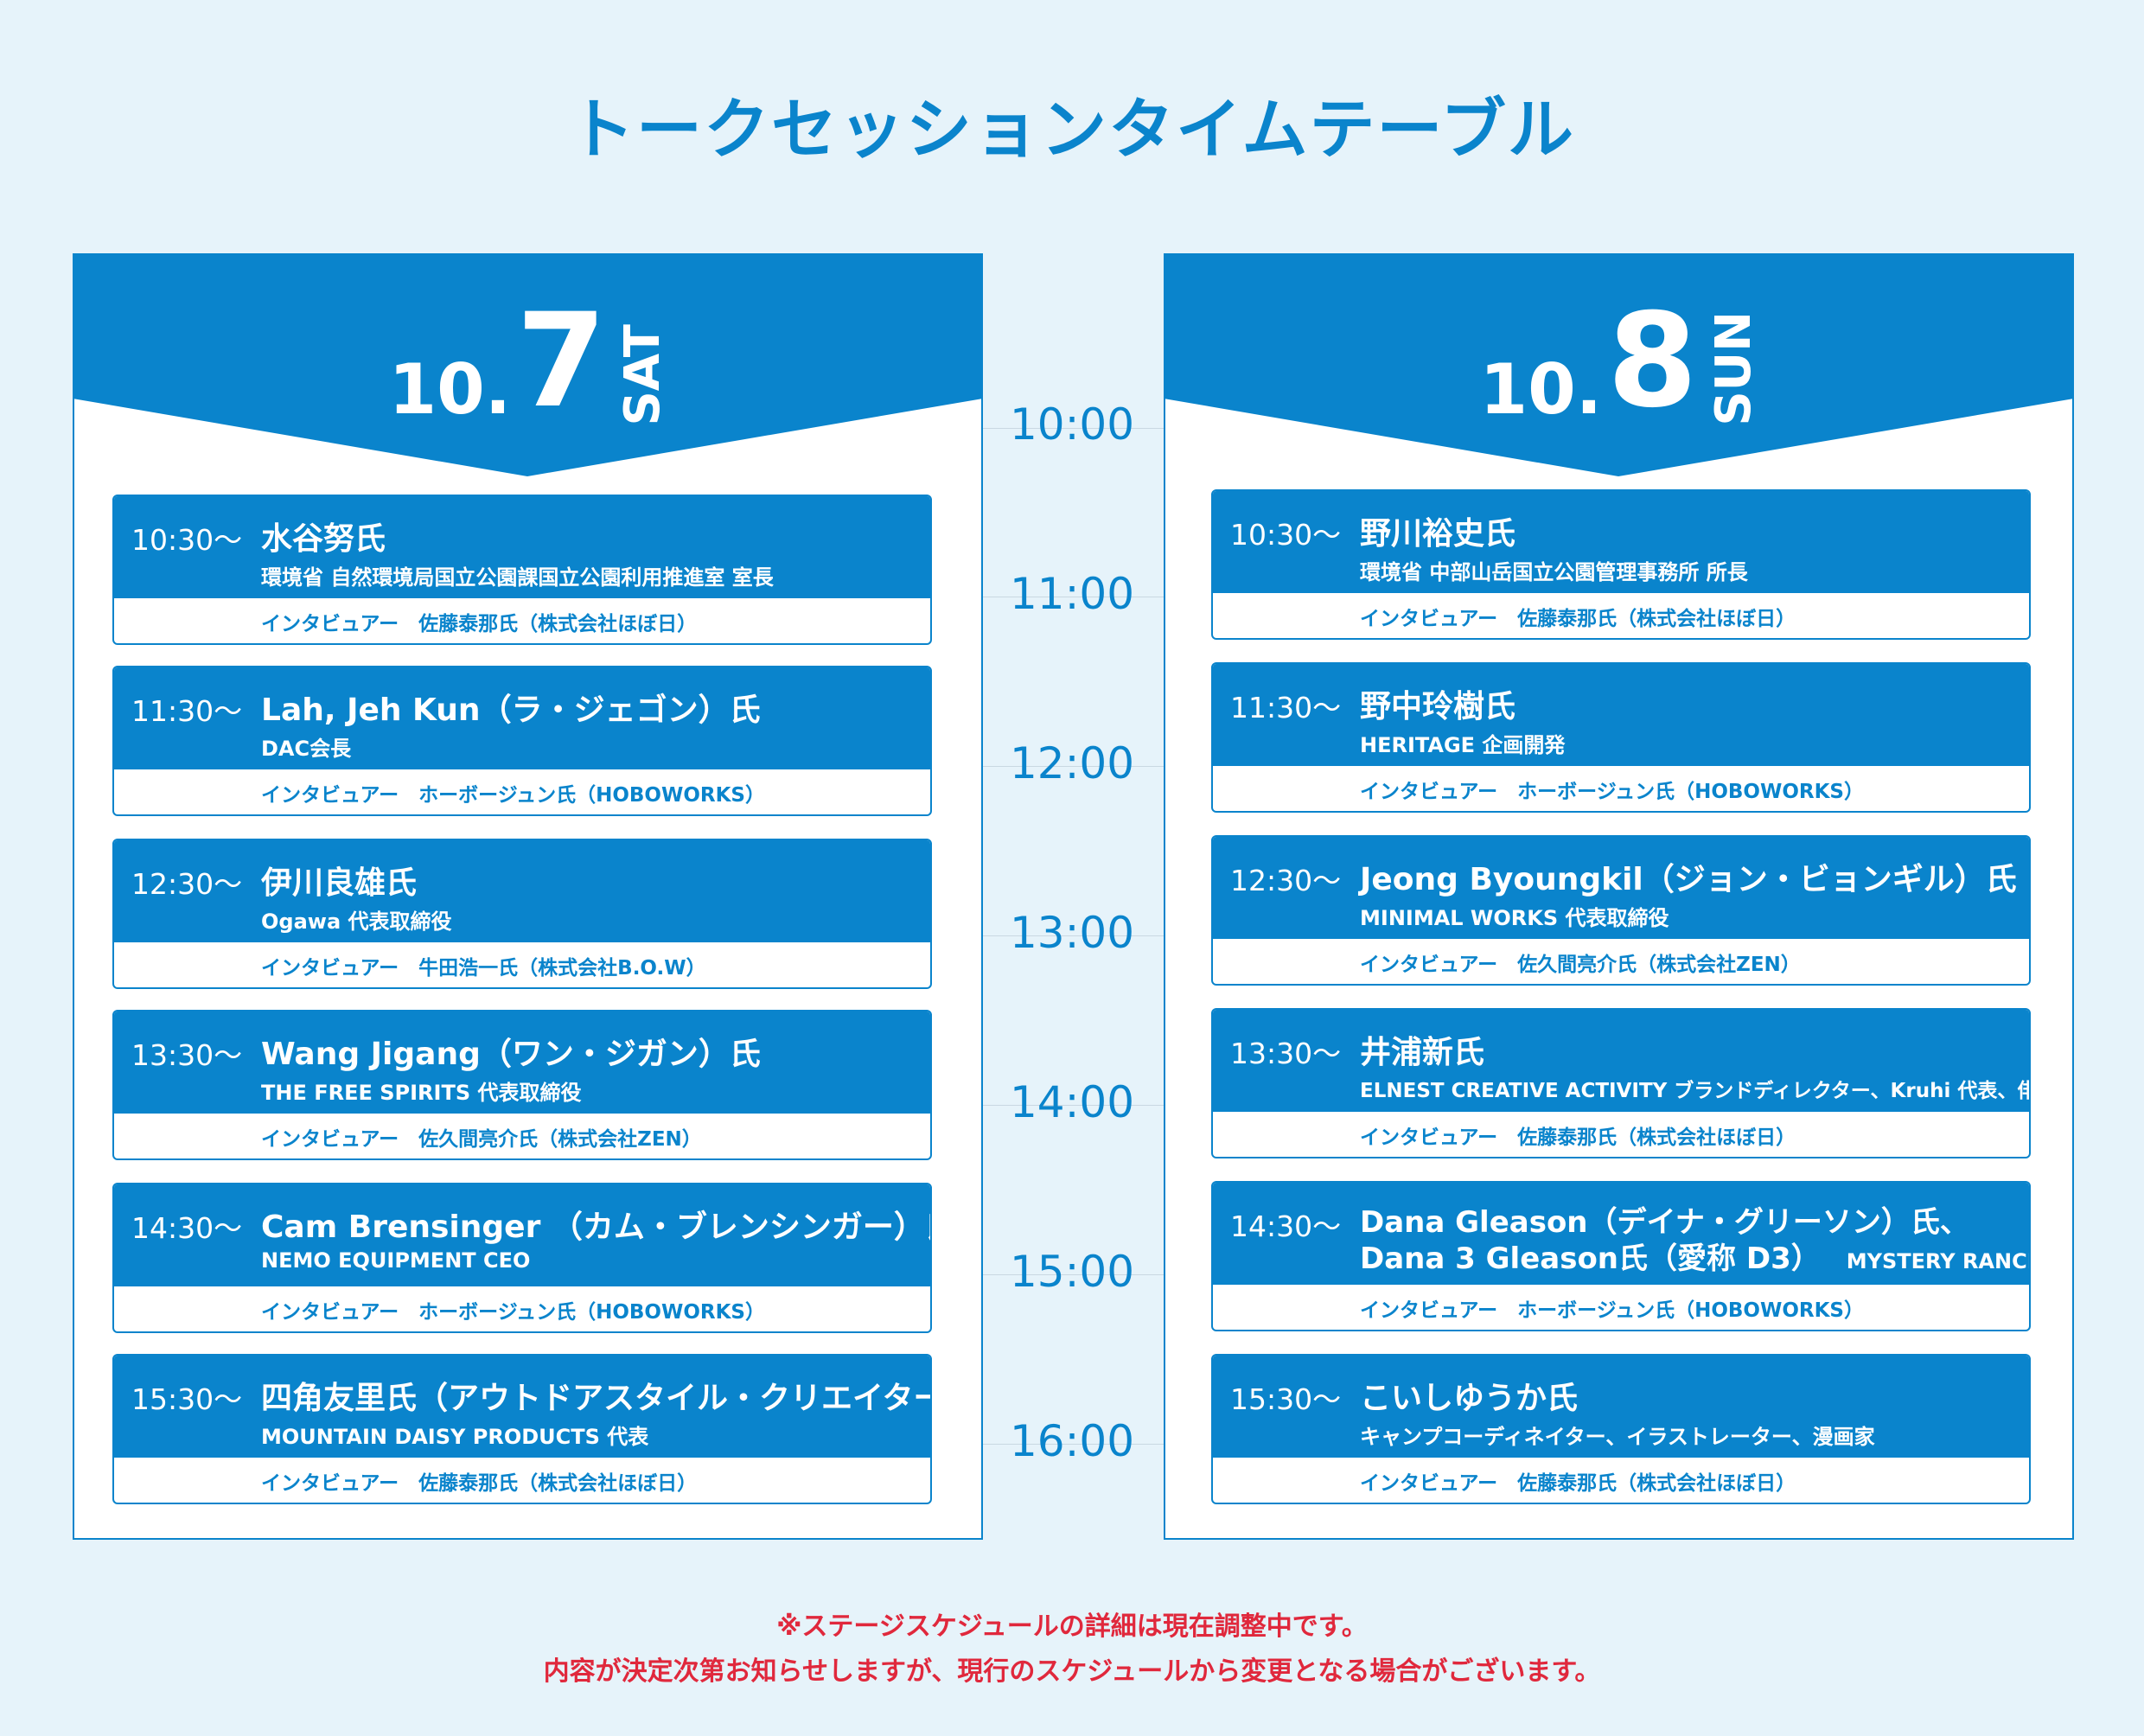 This screenshot has width=2144, height=1736. What do you see at coordinates (1072, 933) in the screenshot?
I see `hour-label: 13:00` at bounding box center [1072, 933].